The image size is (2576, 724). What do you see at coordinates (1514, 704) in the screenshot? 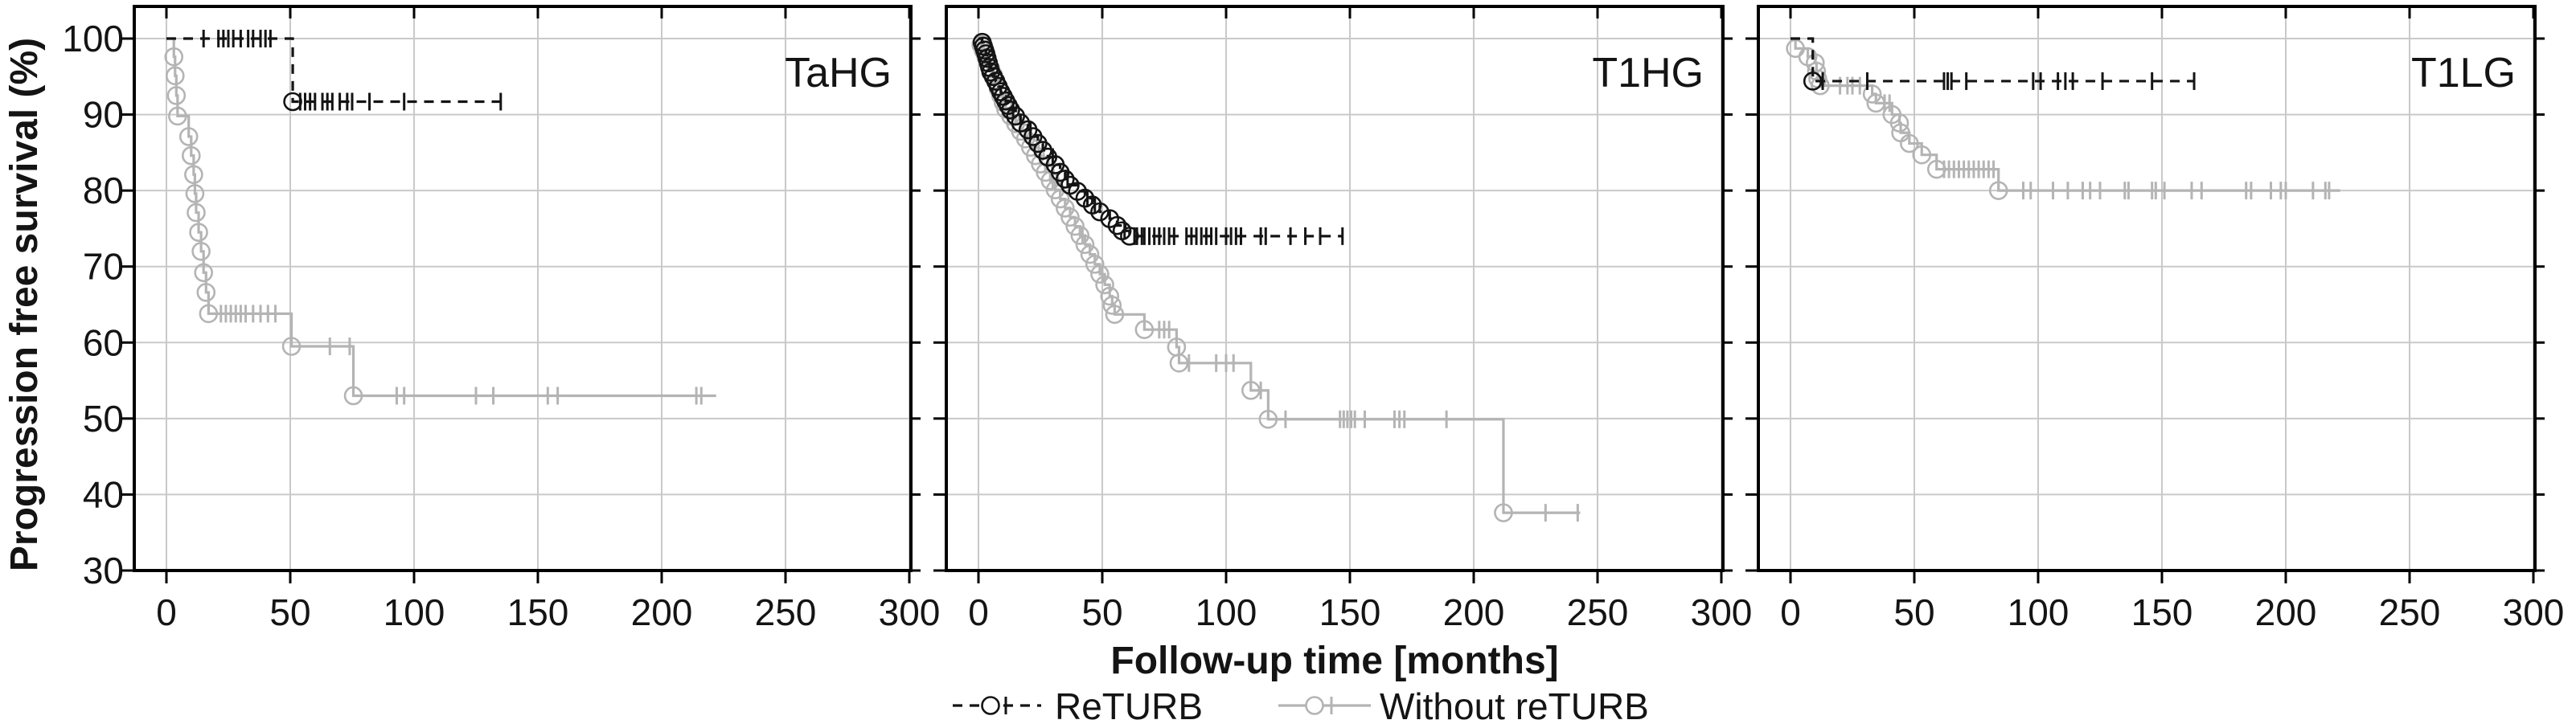
I see `legend-label-without-returb: Without reTURB` at bounding box center [1514, 704].